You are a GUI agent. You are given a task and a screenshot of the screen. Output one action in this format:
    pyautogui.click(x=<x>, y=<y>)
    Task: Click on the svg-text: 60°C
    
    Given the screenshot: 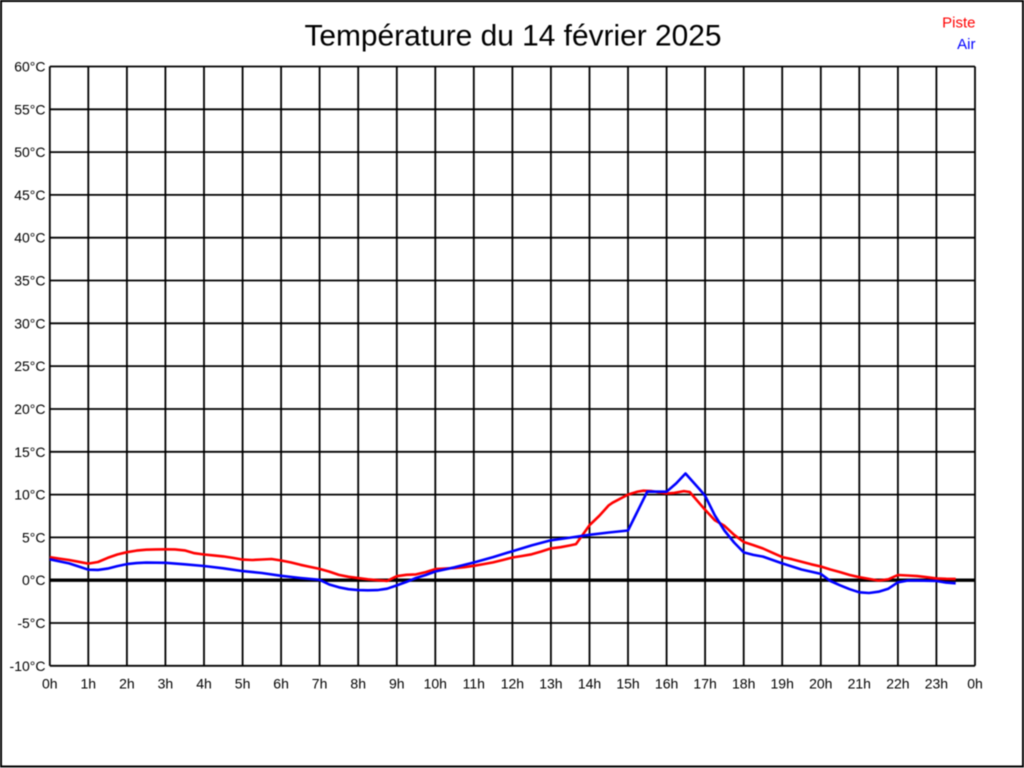 What is the action you would take?
    pyautogui.click(x=29, y=67)
    